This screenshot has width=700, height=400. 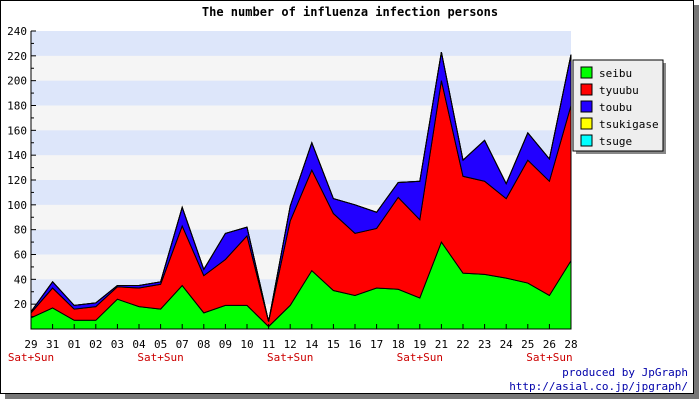 What do you see at coordinates (20, 279) in the screenshot?
I see `y-tick-label: 40` at bounding box center [20, 279].